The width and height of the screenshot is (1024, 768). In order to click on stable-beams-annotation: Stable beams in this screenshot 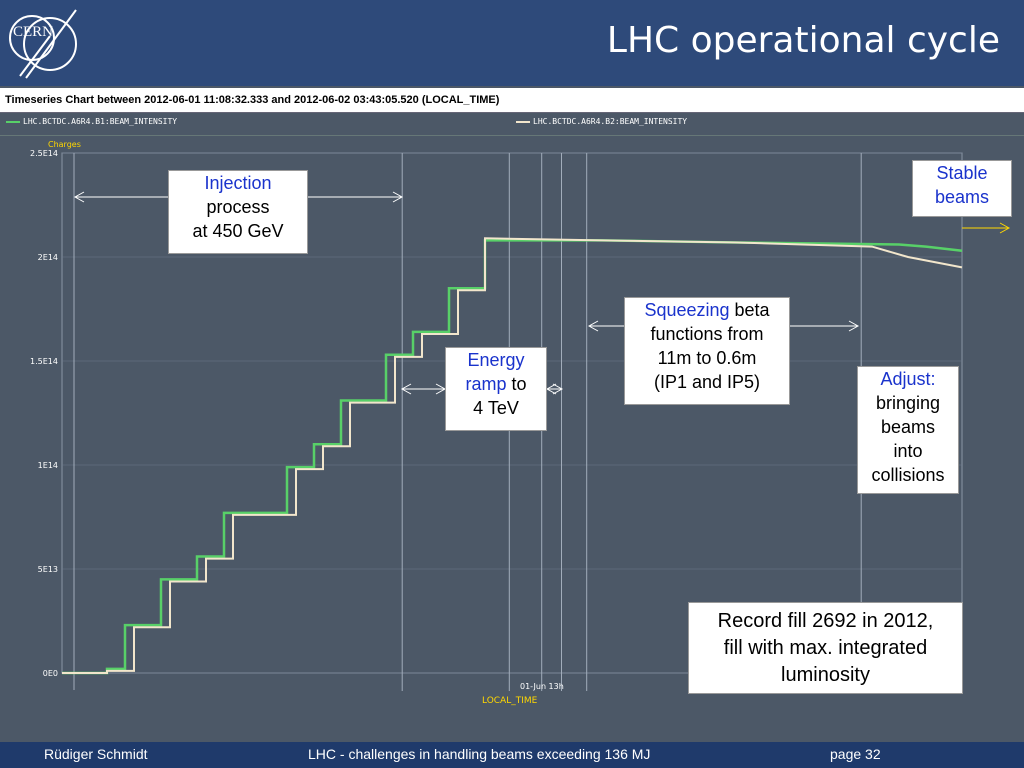, I will do `click(962, 188)`.